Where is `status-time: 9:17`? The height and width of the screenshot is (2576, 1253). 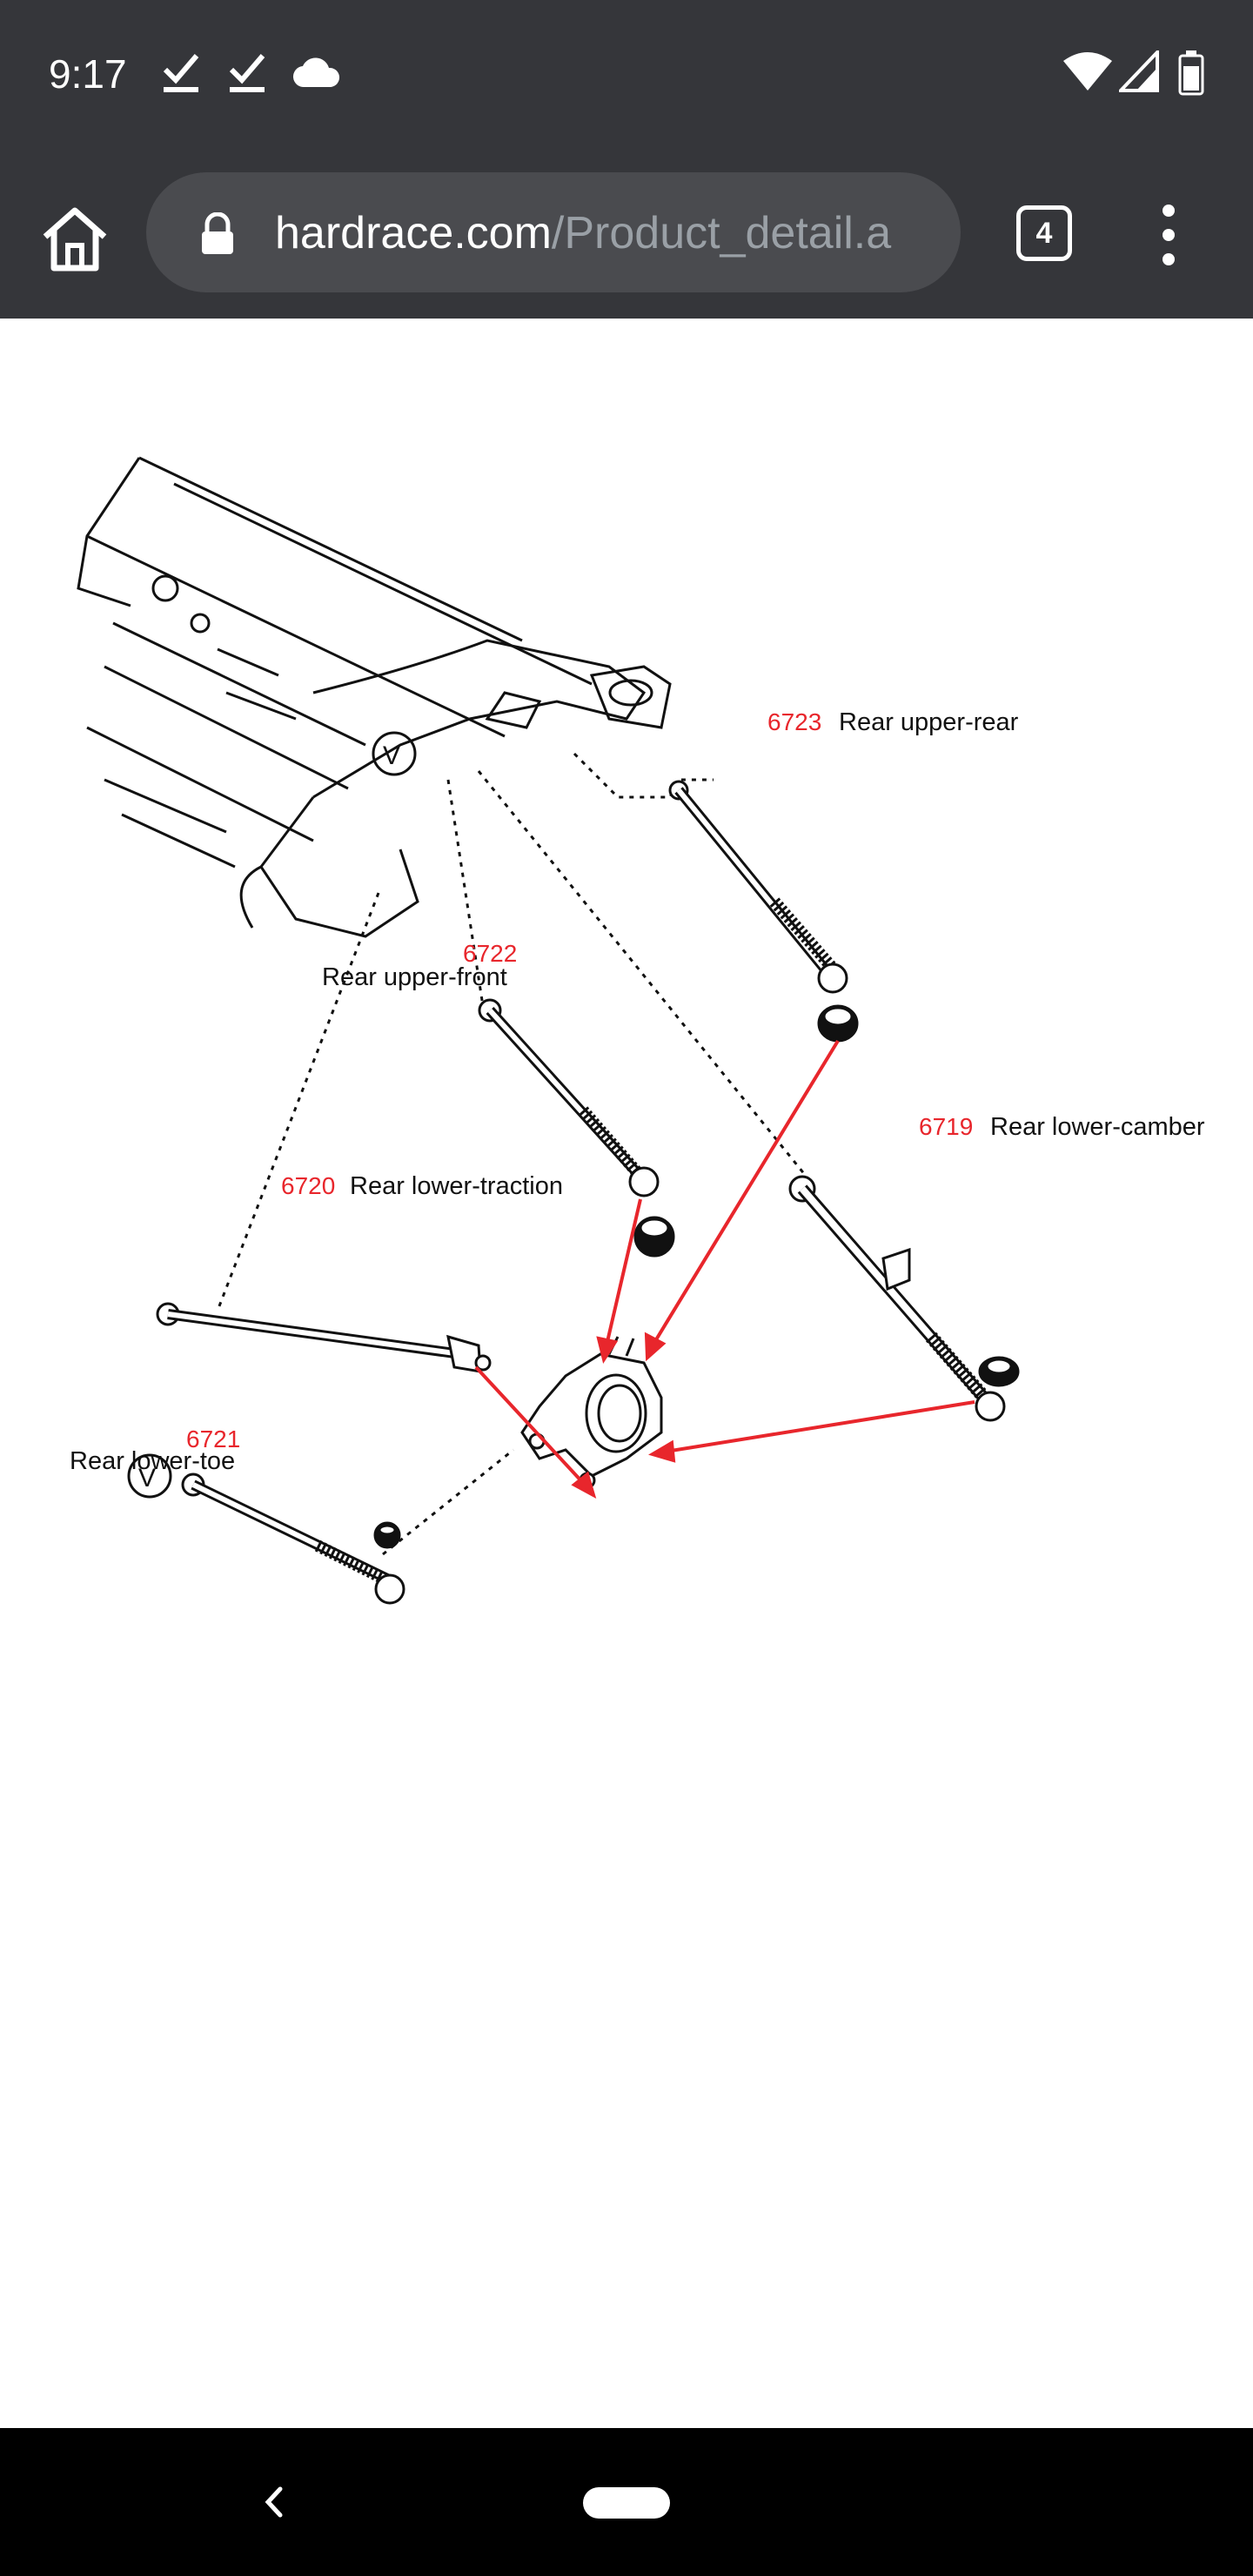
status-time: 9:17 is located at coordinates (88, 74).